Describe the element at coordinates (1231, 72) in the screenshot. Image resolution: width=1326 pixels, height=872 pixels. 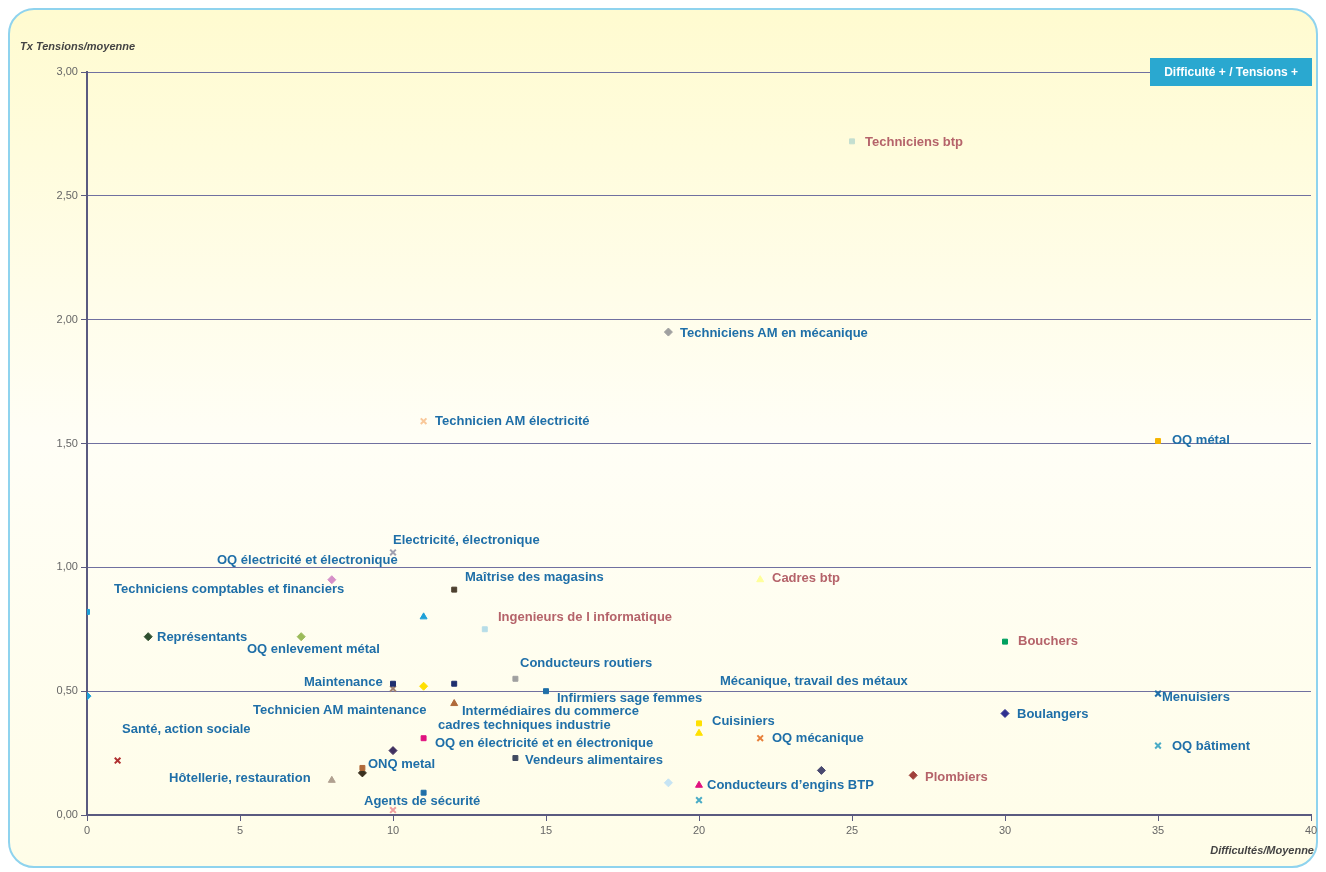
I see `annotation: Difficulté + / Tensions +` at that location.